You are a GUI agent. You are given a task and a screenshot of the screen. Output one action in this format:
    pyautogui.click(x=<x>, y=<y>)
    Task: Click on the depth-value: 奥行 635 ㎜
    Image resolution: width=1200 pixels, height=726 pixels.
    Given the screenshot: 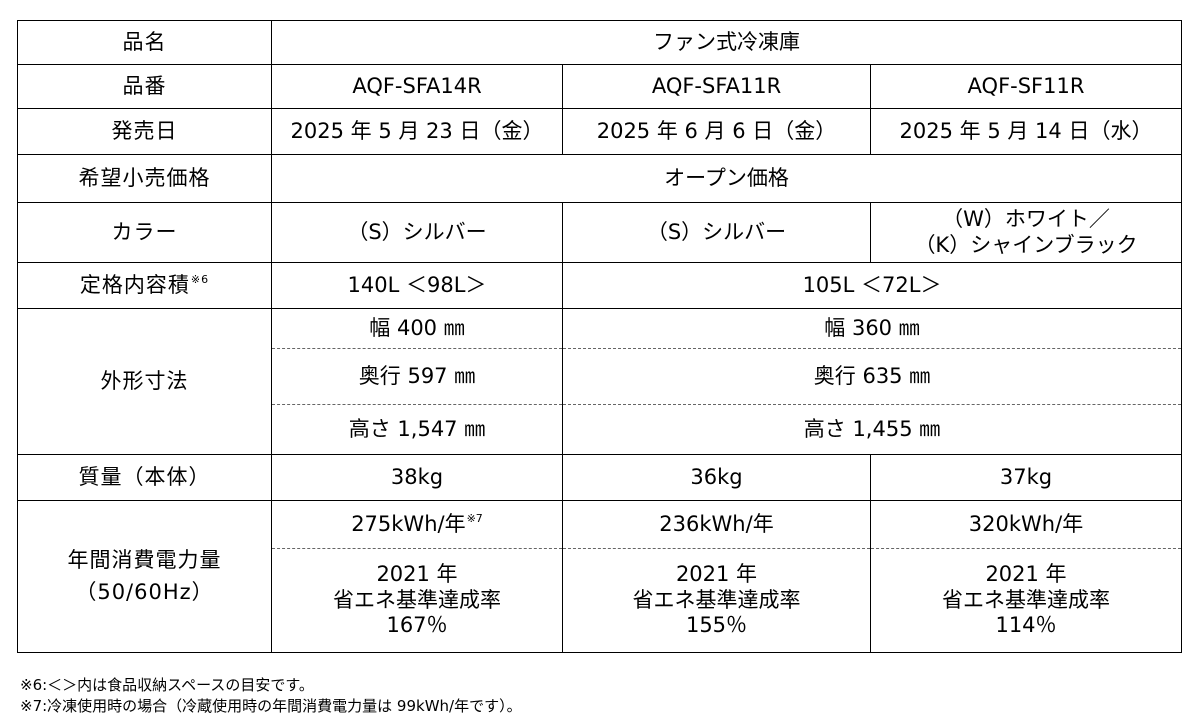 What is the action you would take?
    pyautogui.click(x=872, y=376)
    